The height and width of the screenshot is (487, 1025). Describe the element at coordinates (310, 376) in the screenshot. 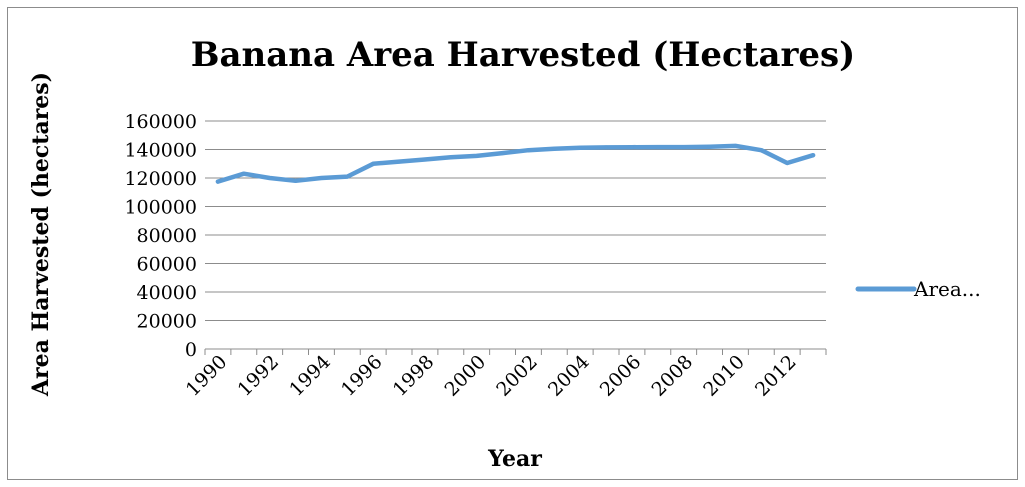

I see `x-tick-label: 1994` at that location.